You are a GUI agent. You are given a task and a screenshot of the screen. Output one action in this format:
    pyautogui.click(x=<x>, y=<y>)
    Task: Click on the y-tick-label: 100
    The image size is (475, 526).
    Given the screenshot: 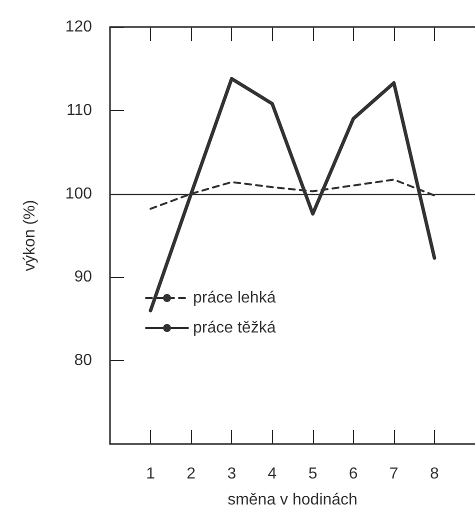 What is the action you would take?
    pyautogui.click(x=78, y=193)
    